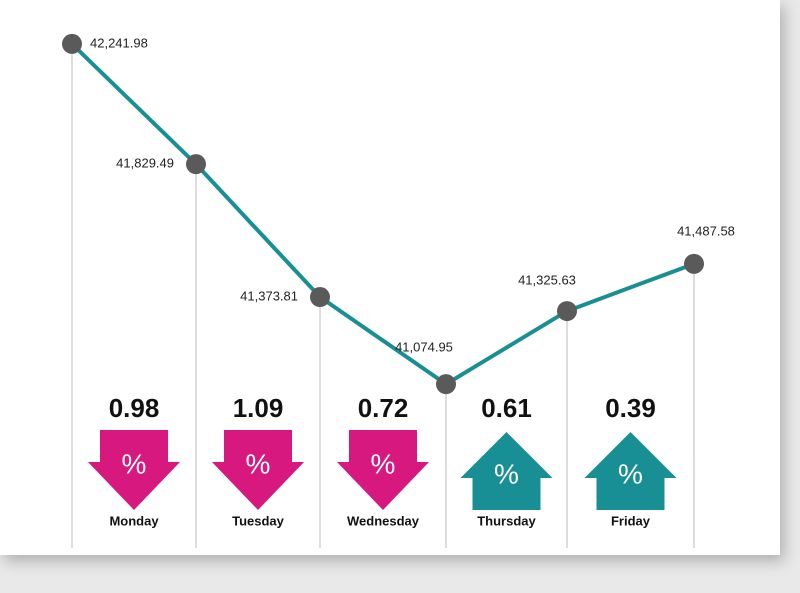 The image size is (800, 593). Describe the element at coordinates (269, 295) in the screenshot. I see `point-label: 41,373.81` at that location.